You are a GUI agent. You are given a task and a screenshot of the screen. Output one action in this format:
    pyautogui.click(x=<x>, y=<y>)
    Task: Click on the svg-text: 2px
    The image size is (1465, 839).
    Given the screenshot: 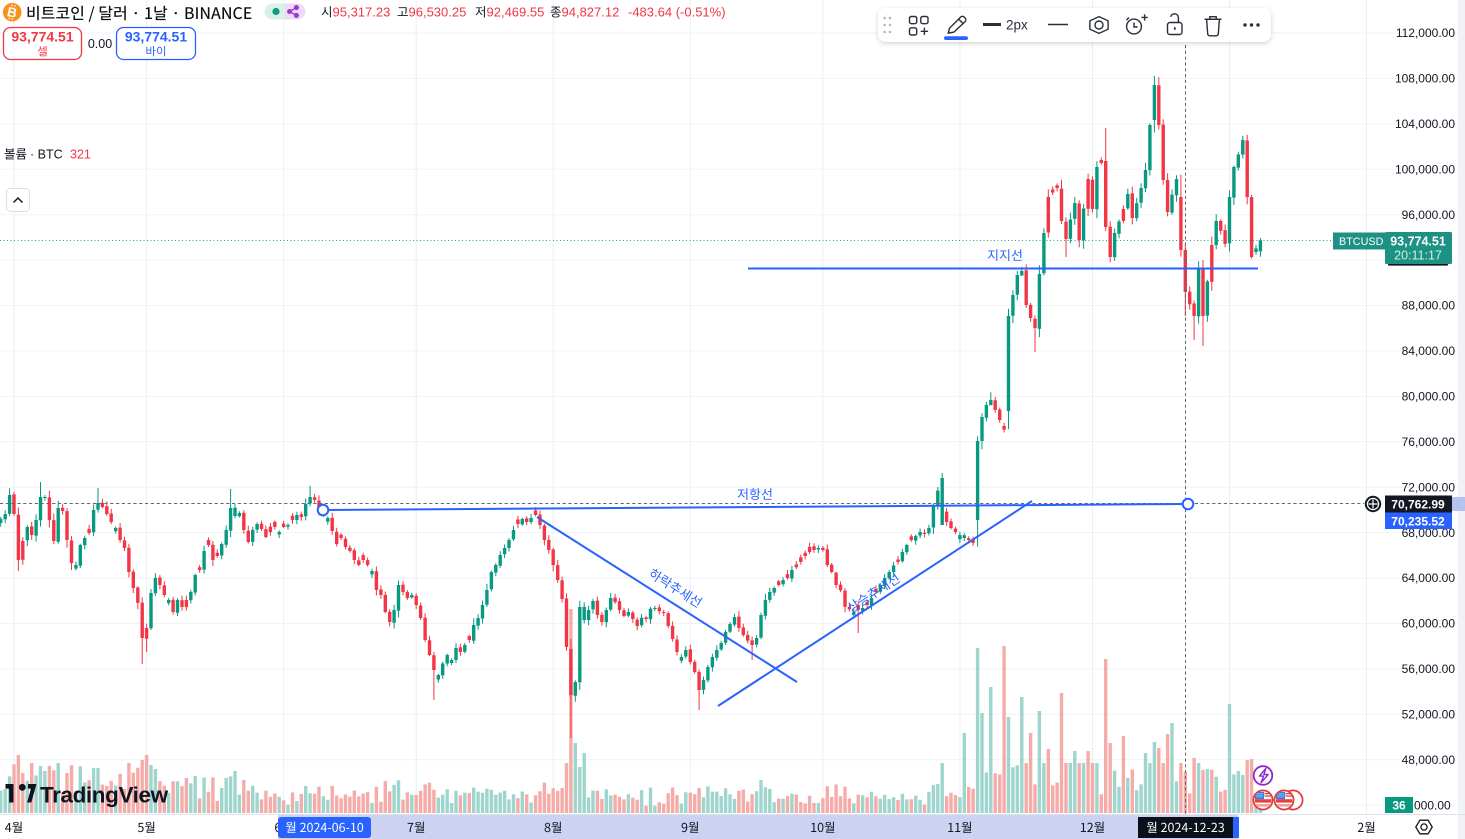 What is the action you would take?
    pyautogui.click(x=1017, y=25)
    